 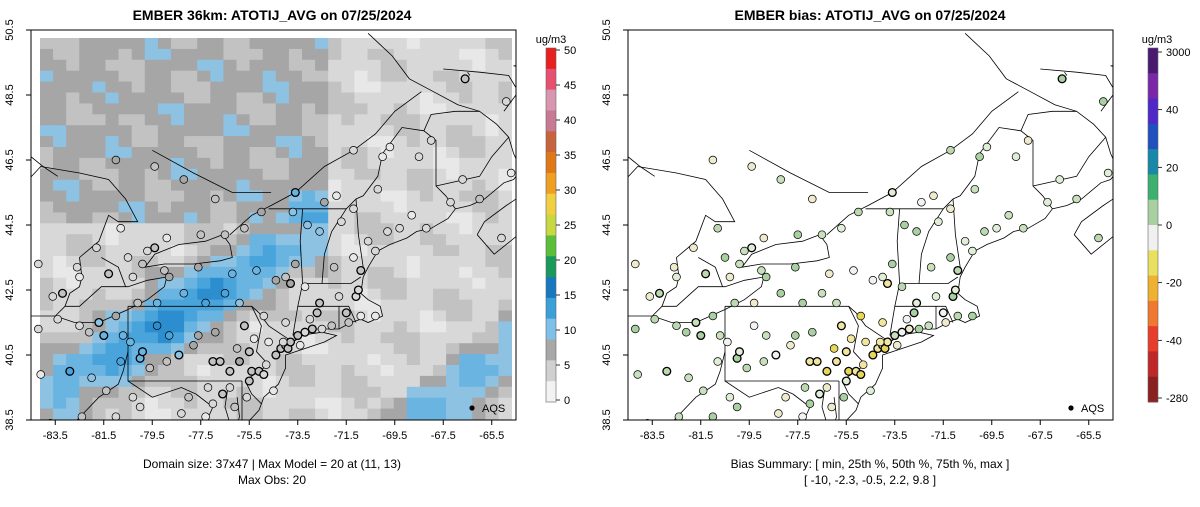 What do you see at coordinates (10, 29) in the screenshot?
I see `left-ytick-label: 50.5` at bounding box center [10, 29].